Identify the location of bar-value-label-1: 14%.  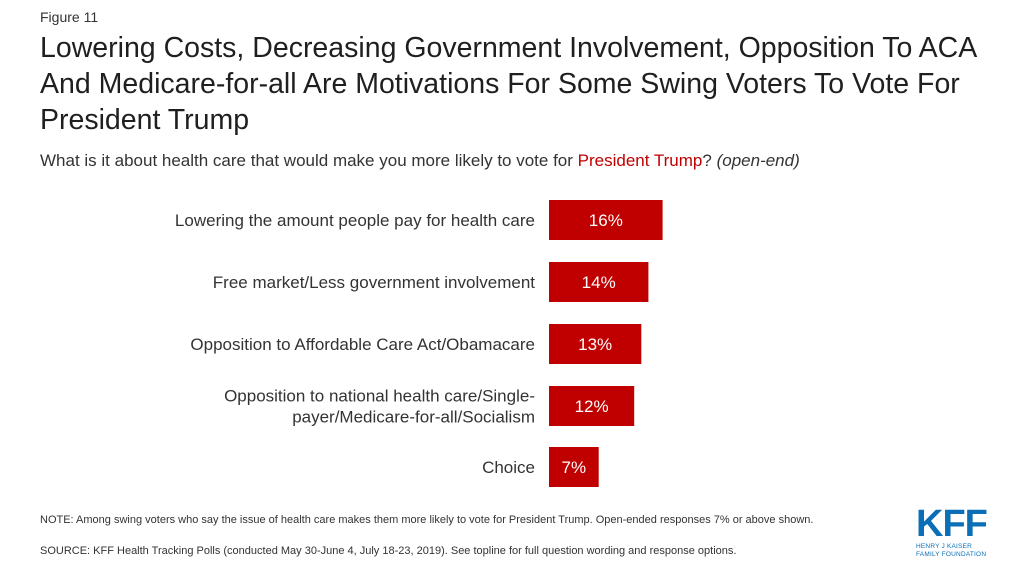
(599, 282).